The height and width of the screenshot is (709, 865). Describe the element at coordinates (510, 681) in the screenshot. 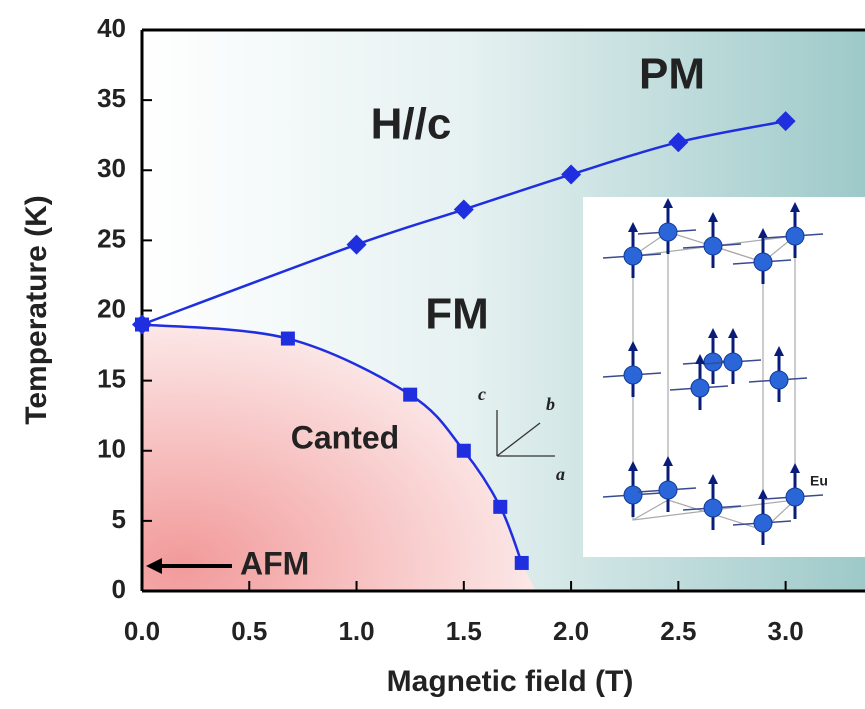

I see `x-axis-title: Magnetic field (T)` at that location.